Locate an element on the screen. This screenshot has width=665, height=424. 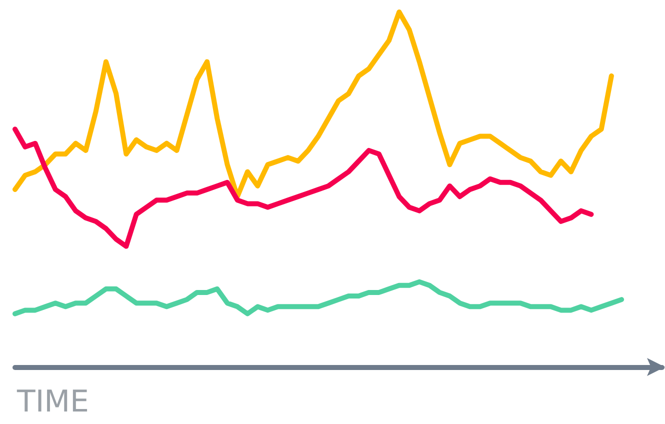
x-axis-title: TIME is located at coordinates (53, 402).